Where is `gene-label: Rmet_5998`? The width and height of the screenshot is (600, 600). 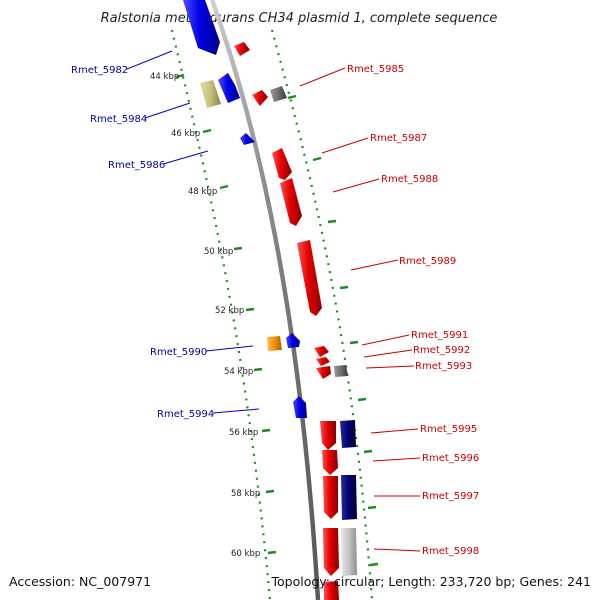
gene-label: Rmet_5998 is located at coordinates (450, 551).